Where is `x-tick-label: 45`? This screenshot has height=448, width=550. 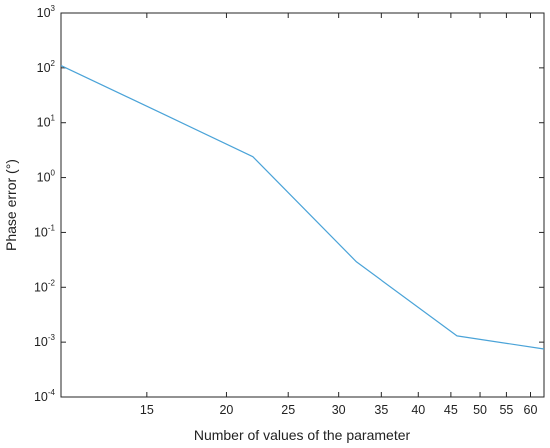
x-tick-label: 45 is located at coordinates (451, 410).